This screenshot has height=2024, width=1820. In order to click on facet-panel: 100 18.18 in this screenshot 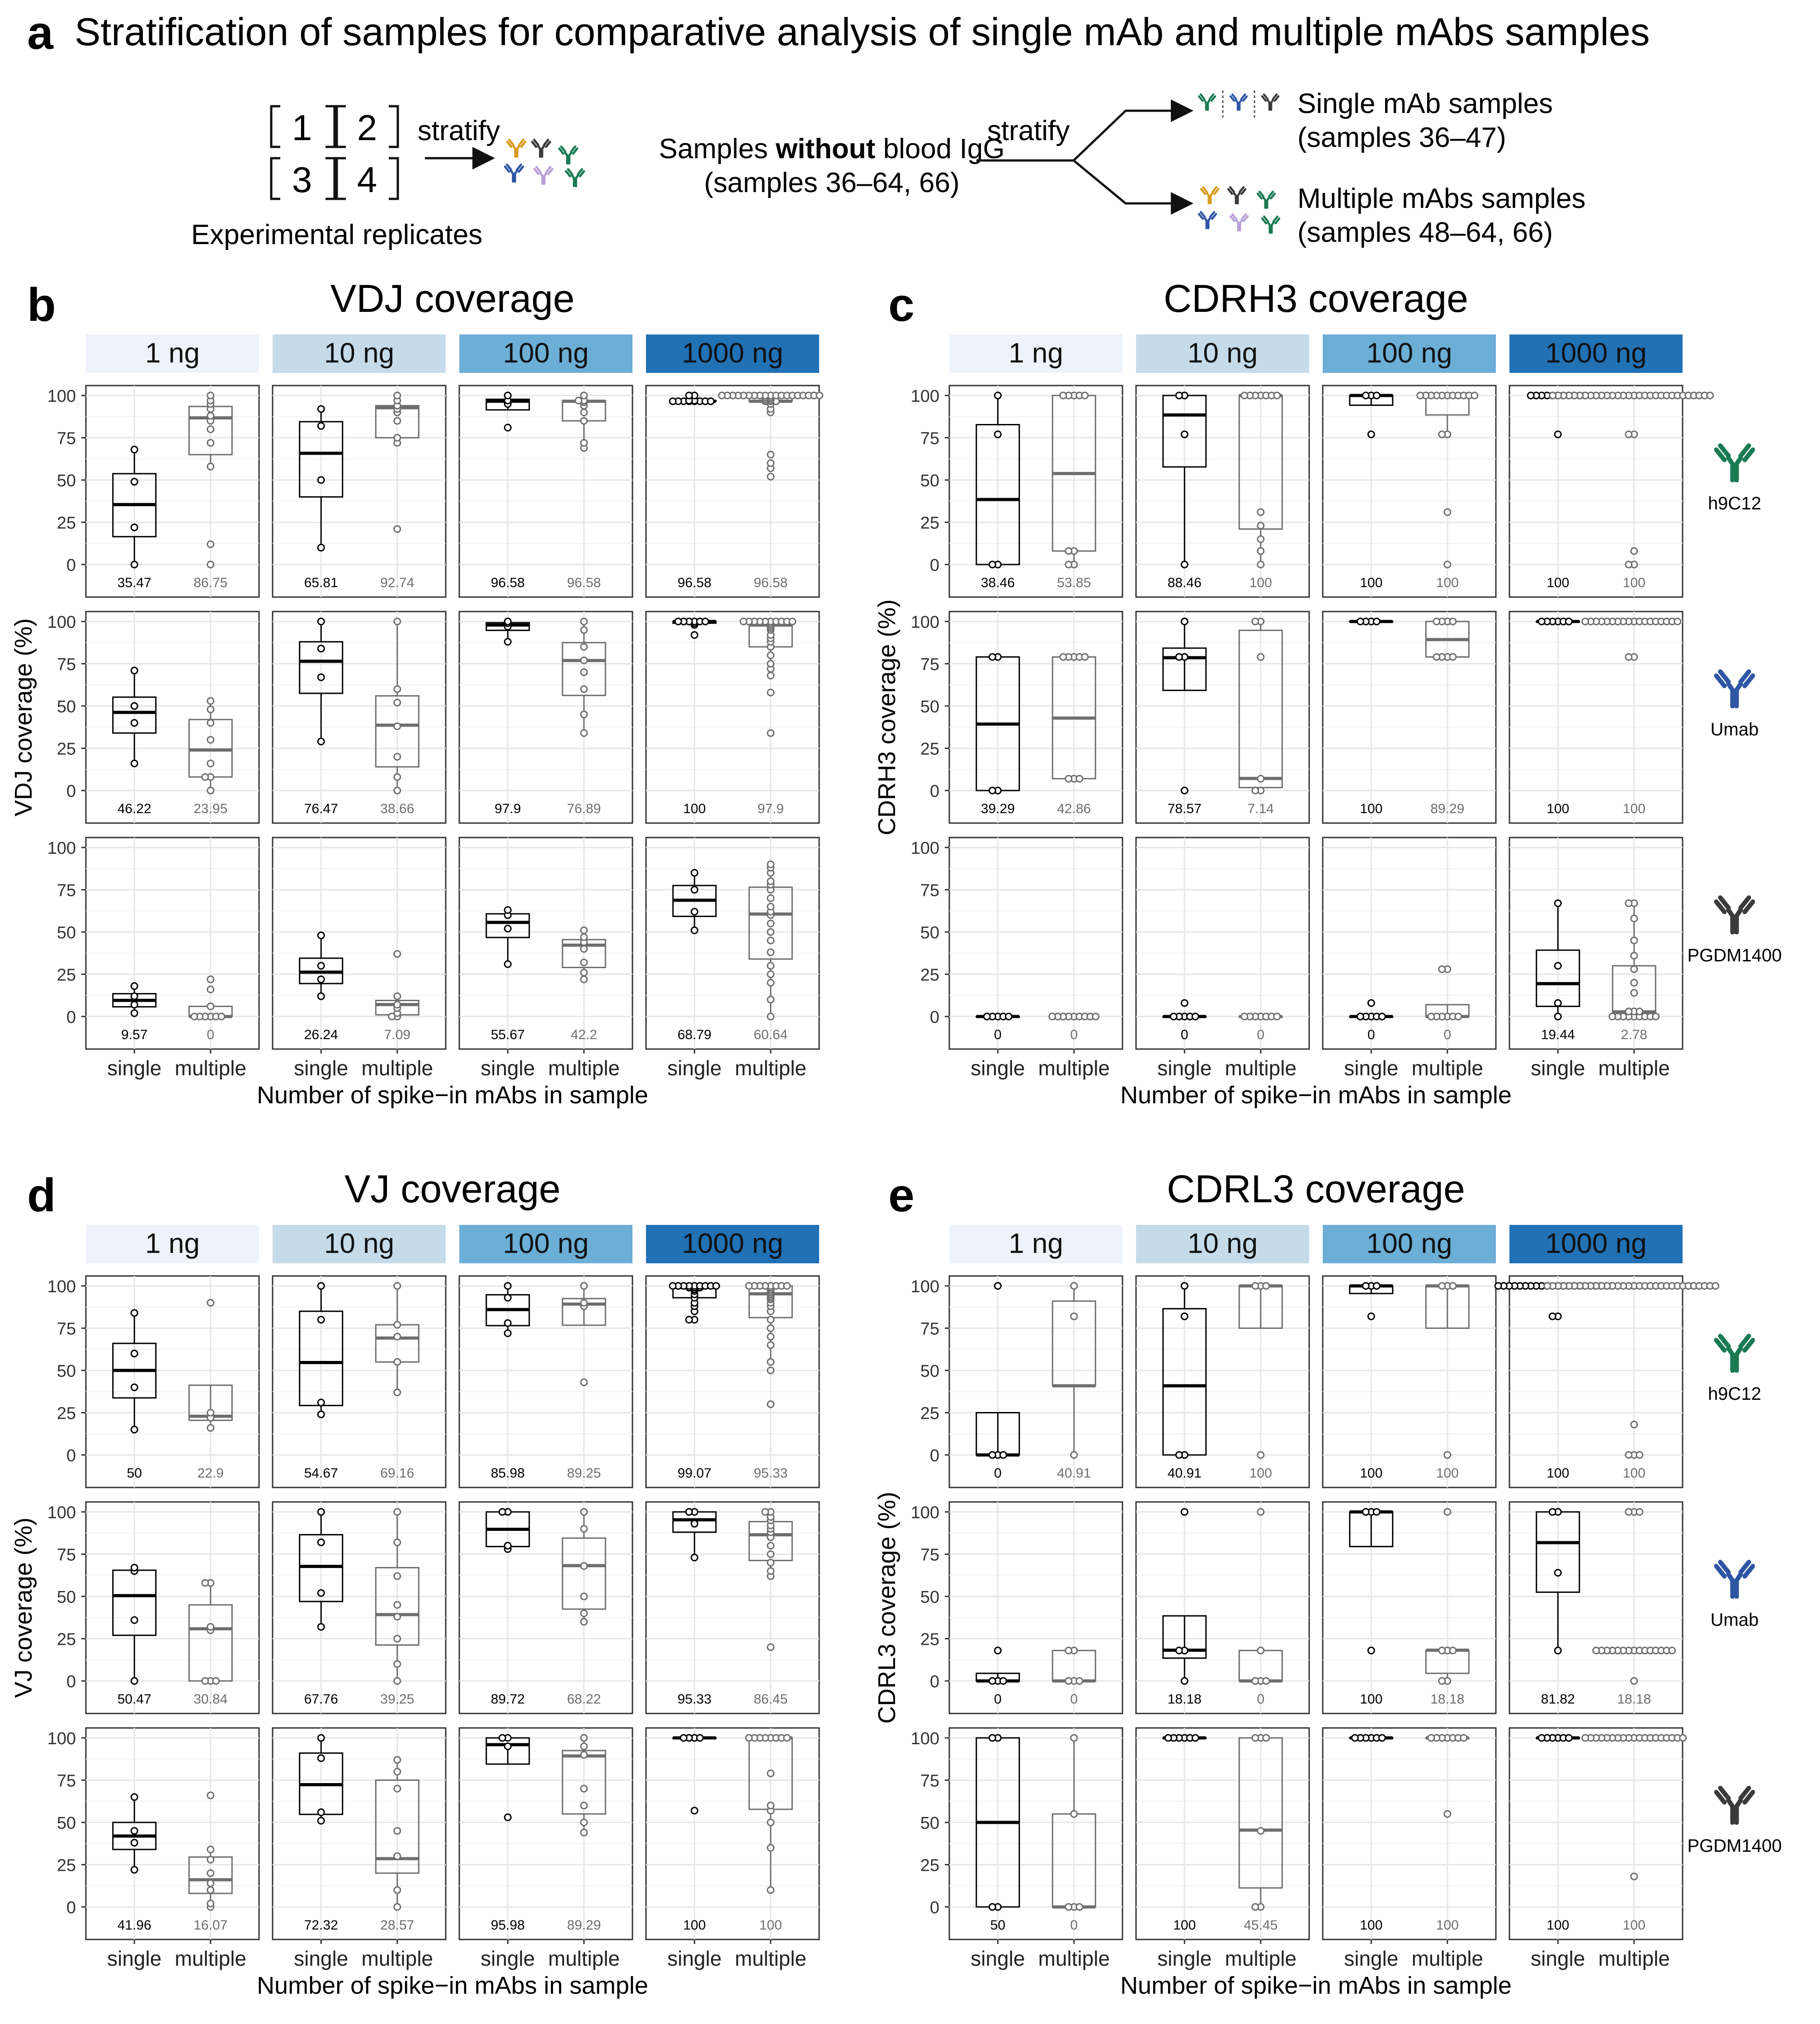, I will do `click(1409, 1607)`.